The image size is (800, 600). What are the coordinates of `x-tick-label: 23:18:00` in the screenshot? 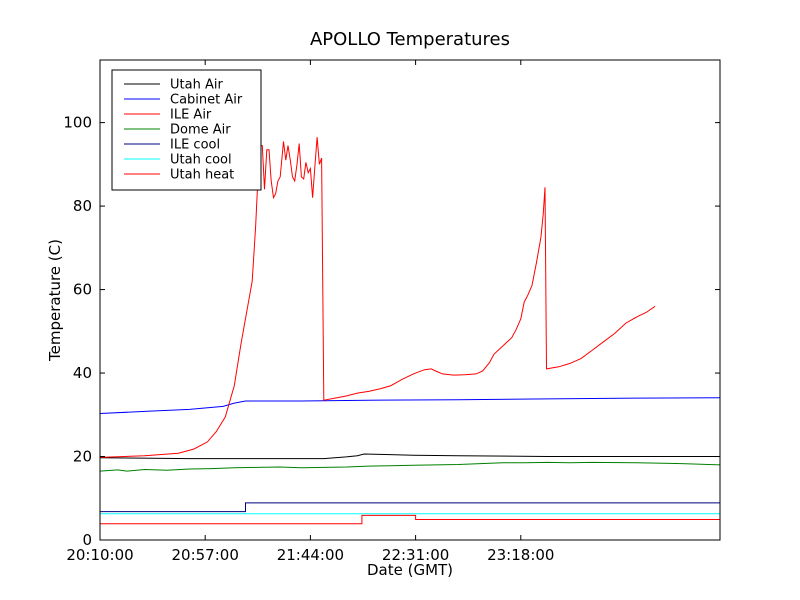 It's located at (520, 555).